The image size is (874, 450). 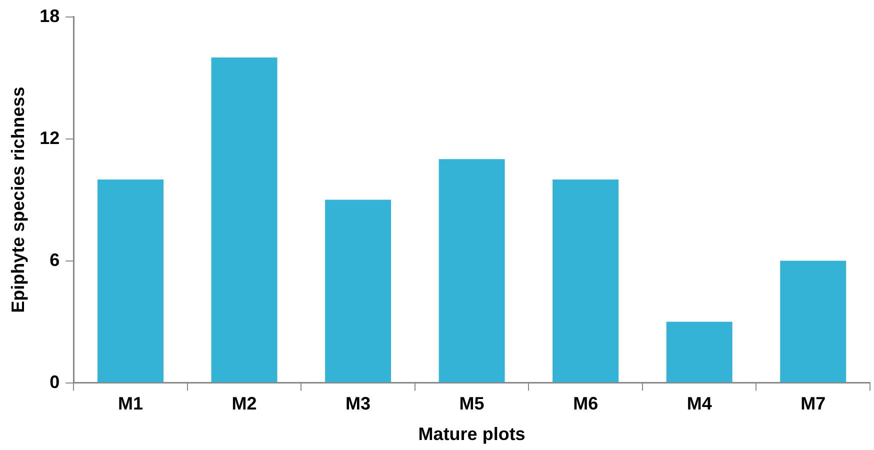 What do you see at coordinates (55, 382) in the screenshot?
I see `y-tick-label: 0` at bounding box center [55, 382].